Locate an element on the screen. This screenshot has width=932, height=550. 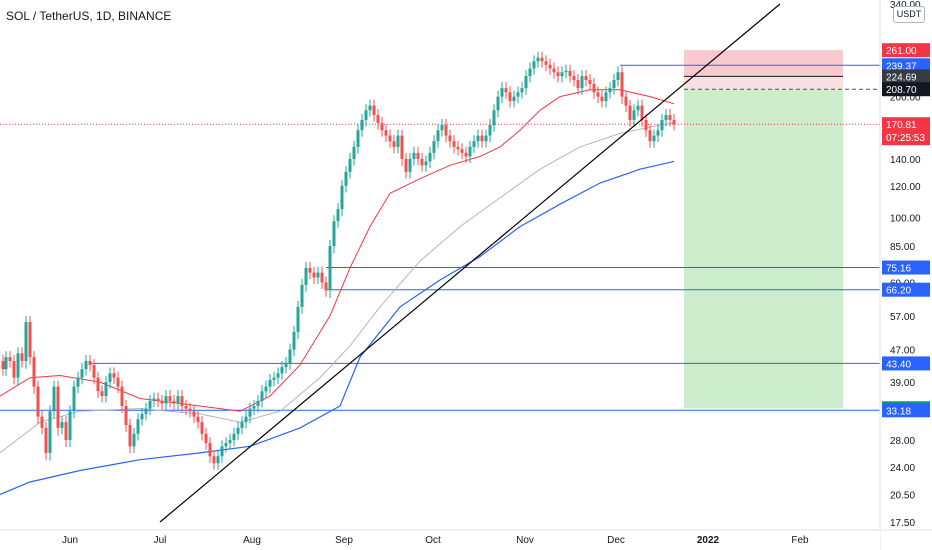
price-badge-label: 66.20 is located at coordinates (898, 291).